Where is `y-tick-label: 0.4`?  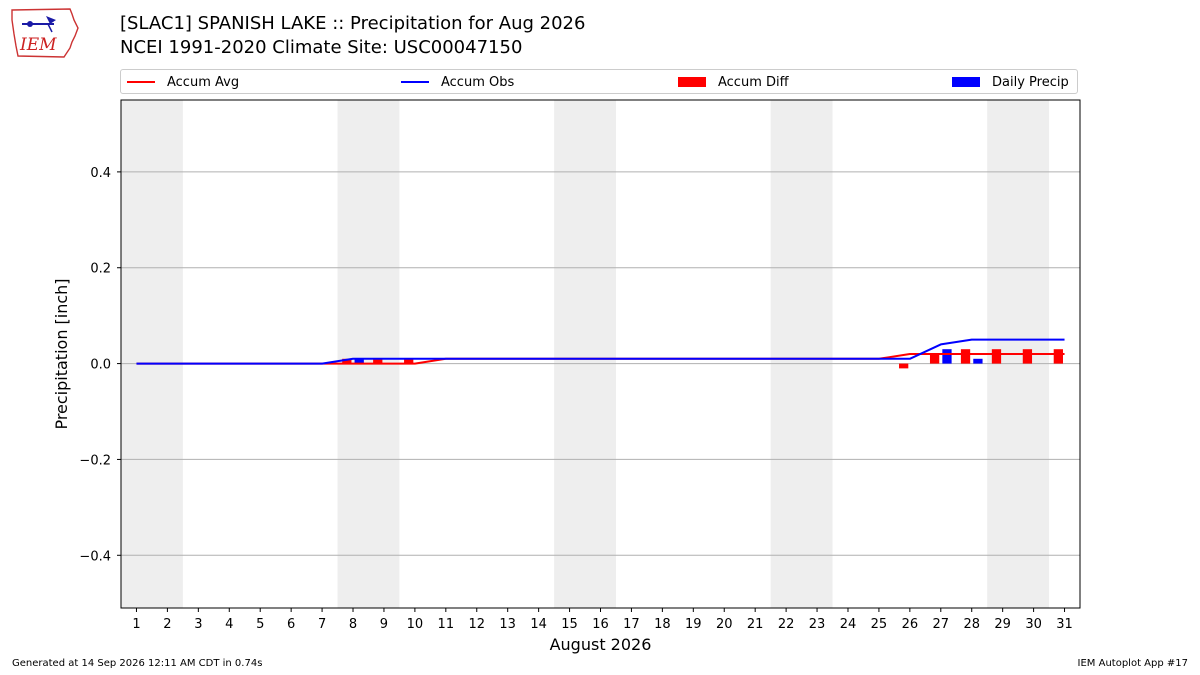
y-tick-label: 0.4 is located at coordinates (100, 173).